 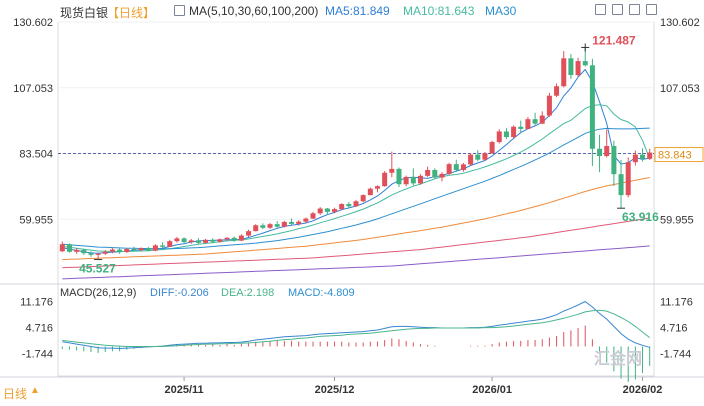 I want to click on y-tick-right: 107.053, so click(x=680, y=89).